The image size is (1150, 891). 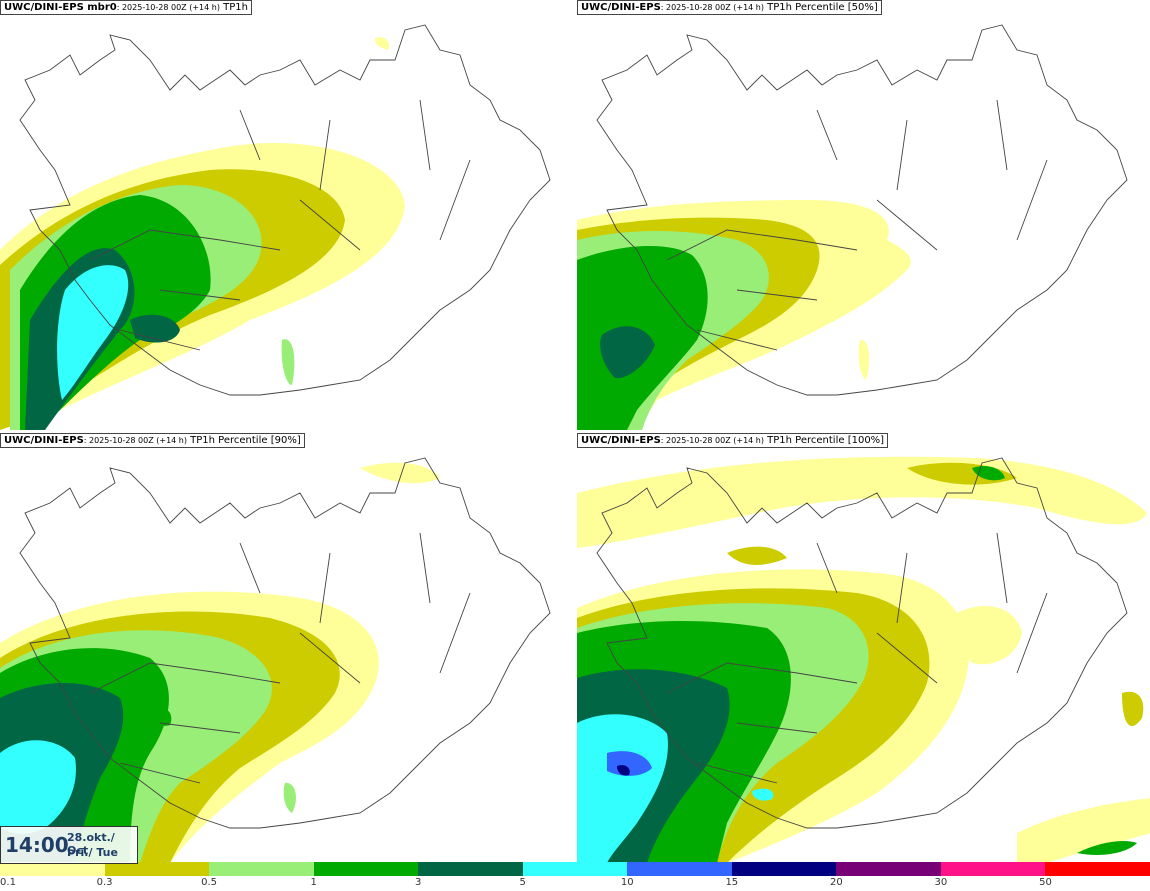 What do you see at coordinates (8, 882) in the screenshot?
I see `legend-tick: 0.1` at bounding box center [8, 882].